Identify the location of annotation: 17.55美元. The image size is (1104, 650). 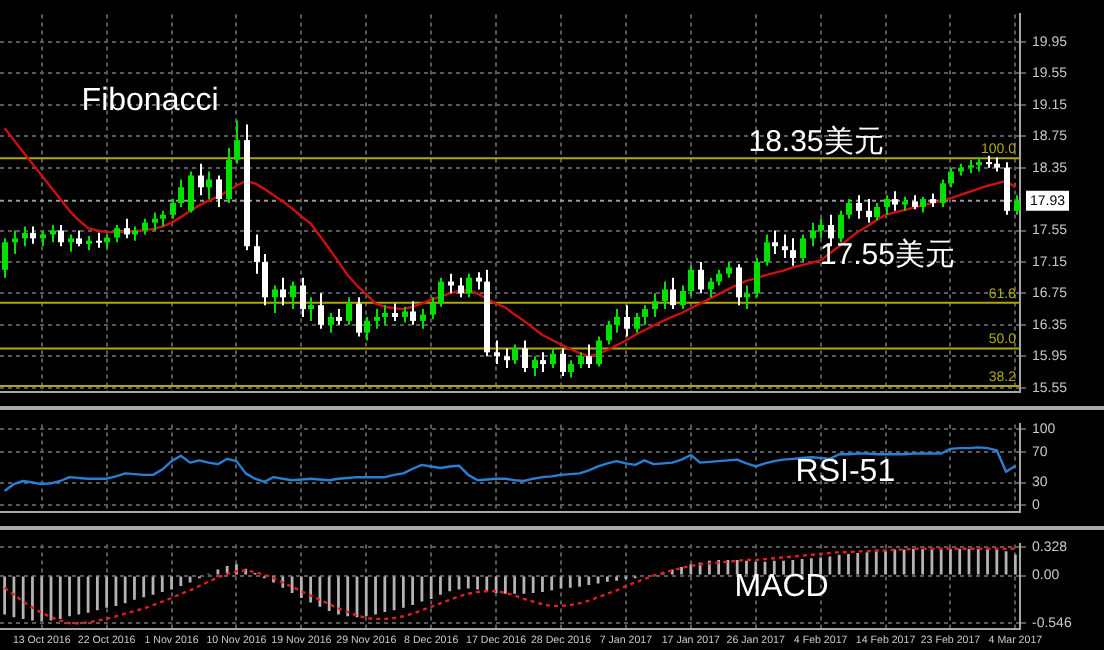
(887, 255).